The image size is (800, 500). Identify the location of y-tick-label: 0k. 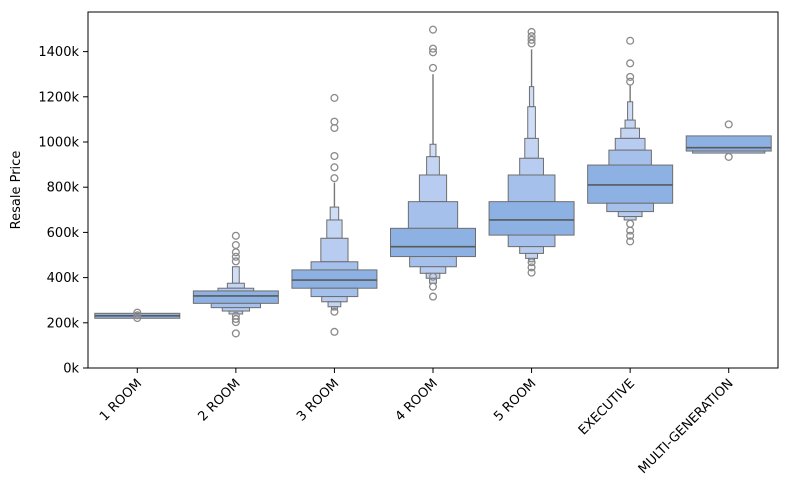
(71, 369).